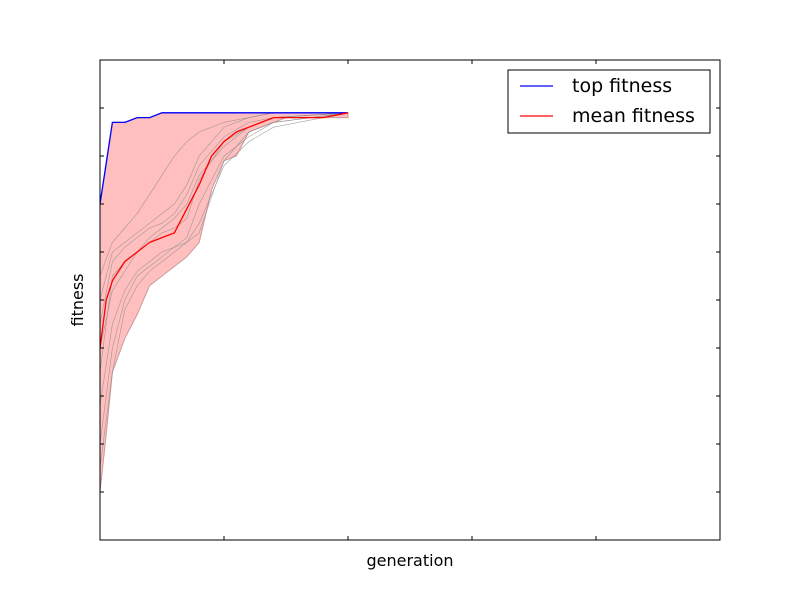  What do you see at coordinates (77, 299) in the screenshot?
I see `y-axis-label: fitness` at bounding box center [77, 299].